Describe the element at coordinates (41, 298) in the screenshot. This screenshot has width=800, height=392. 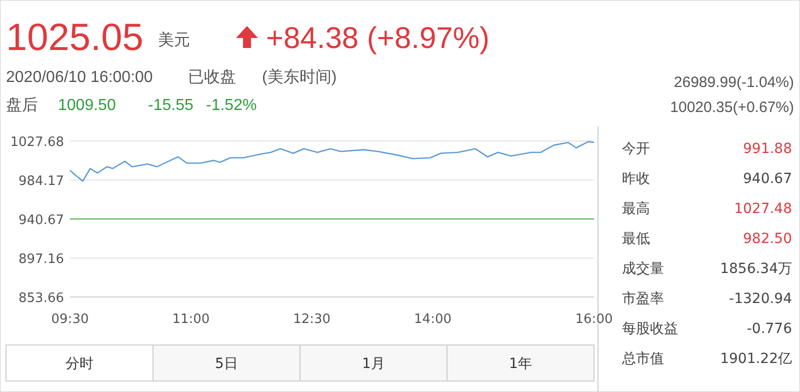
I see `y-tick-label: 853.66` at that location.